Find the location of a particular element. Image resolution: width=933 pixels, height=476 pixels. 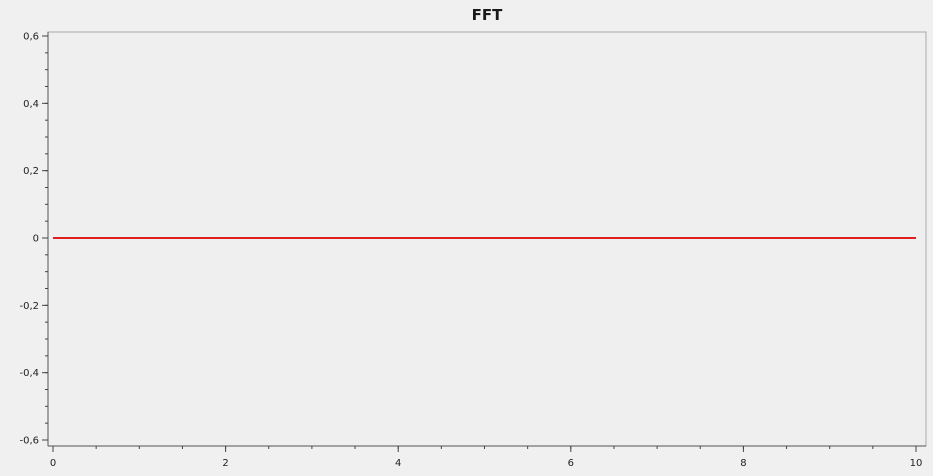

x-tick-label: 2 is located at coordinates (225, 463).